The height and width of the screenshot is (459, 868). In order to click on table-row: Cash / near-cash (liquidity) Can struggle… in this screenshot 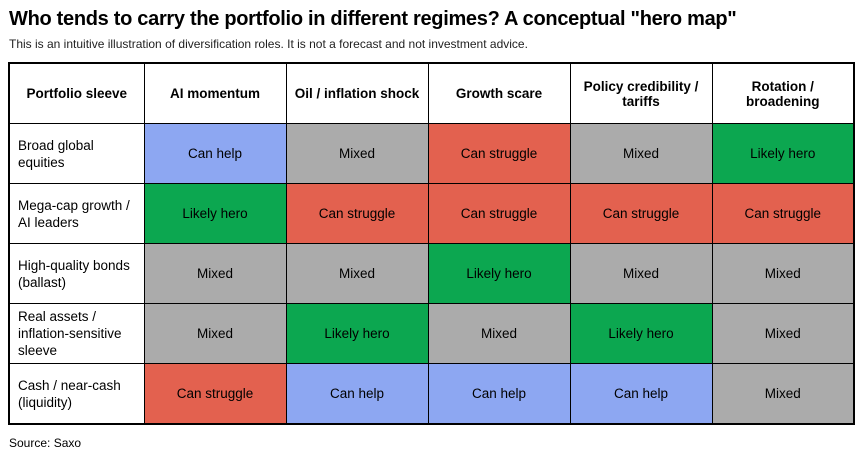, I will do `click(431, 394)`.